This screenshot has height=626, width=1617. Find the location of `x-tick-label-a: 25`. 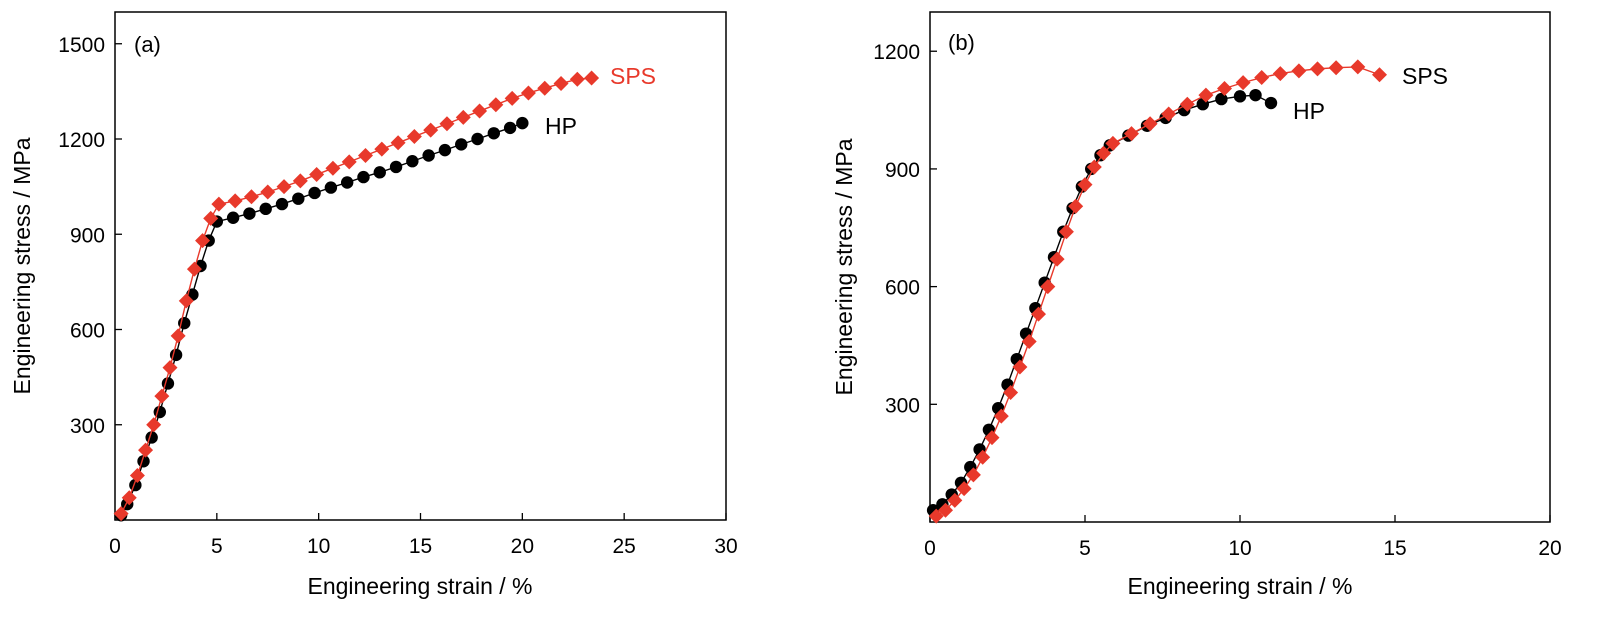

x-tick-label-a: 25 is located at coordinates (623, 546).